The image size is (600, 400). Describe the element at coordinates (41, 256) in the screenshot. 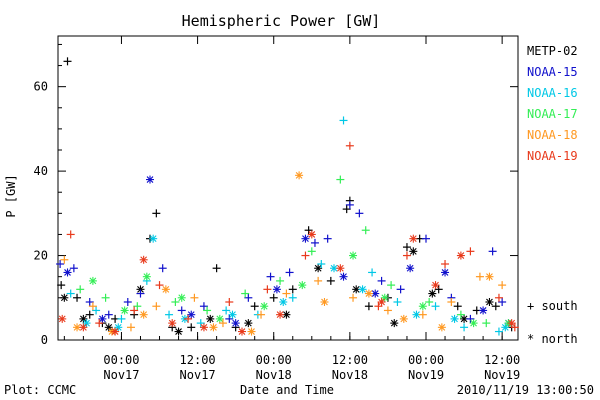

I see `y-tick-label: 20` at that location.